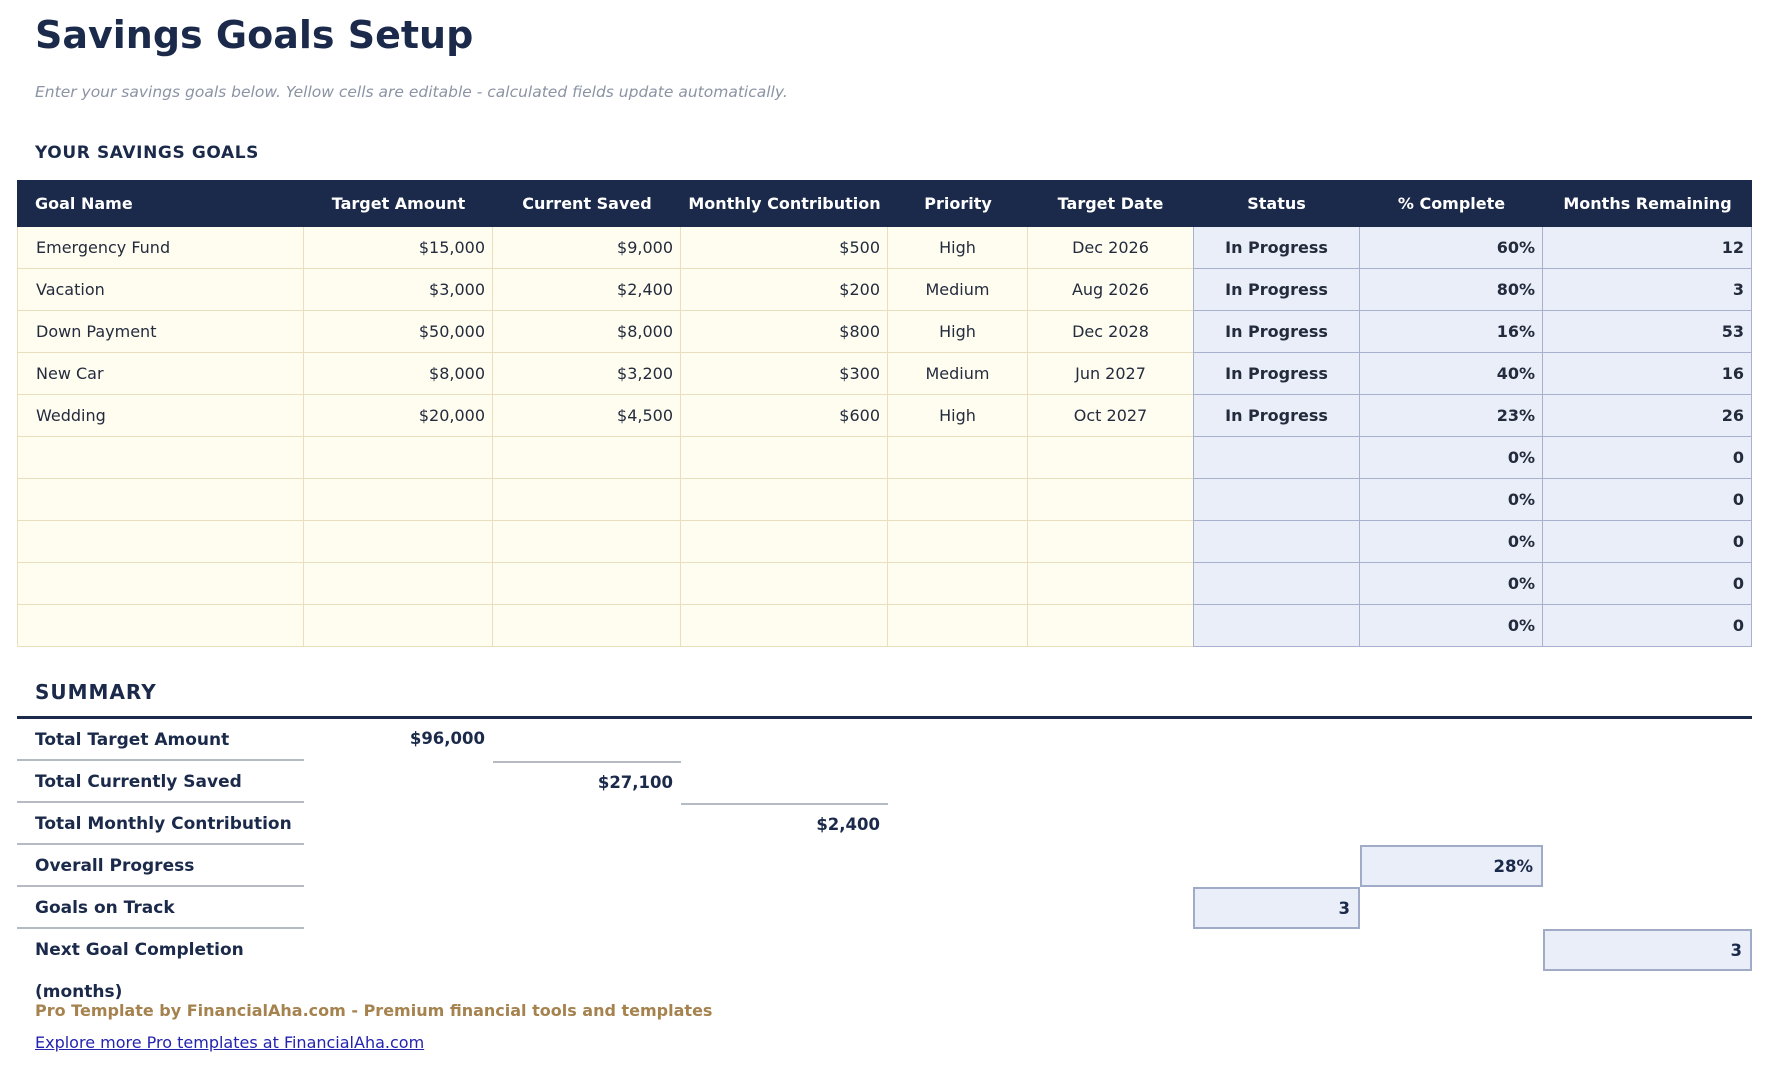  Describe the element at coordinates (160, 415) in the screenshot. I see `cell-goal-name: Wedding` at that location.